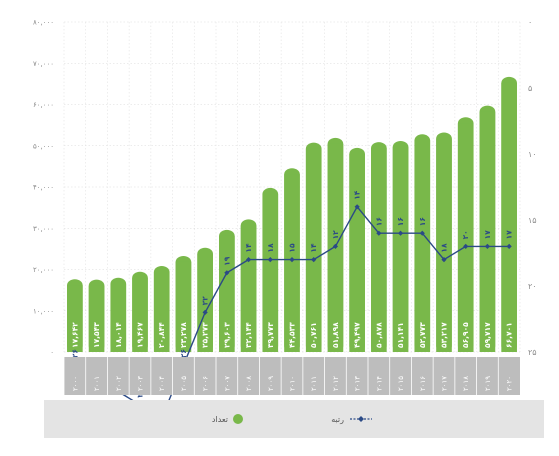  What do you see at coordinates (119, 383) in the screenshot?
I see `x-tick-label: ۲۰۰۲` at bounding box center [119, 383].